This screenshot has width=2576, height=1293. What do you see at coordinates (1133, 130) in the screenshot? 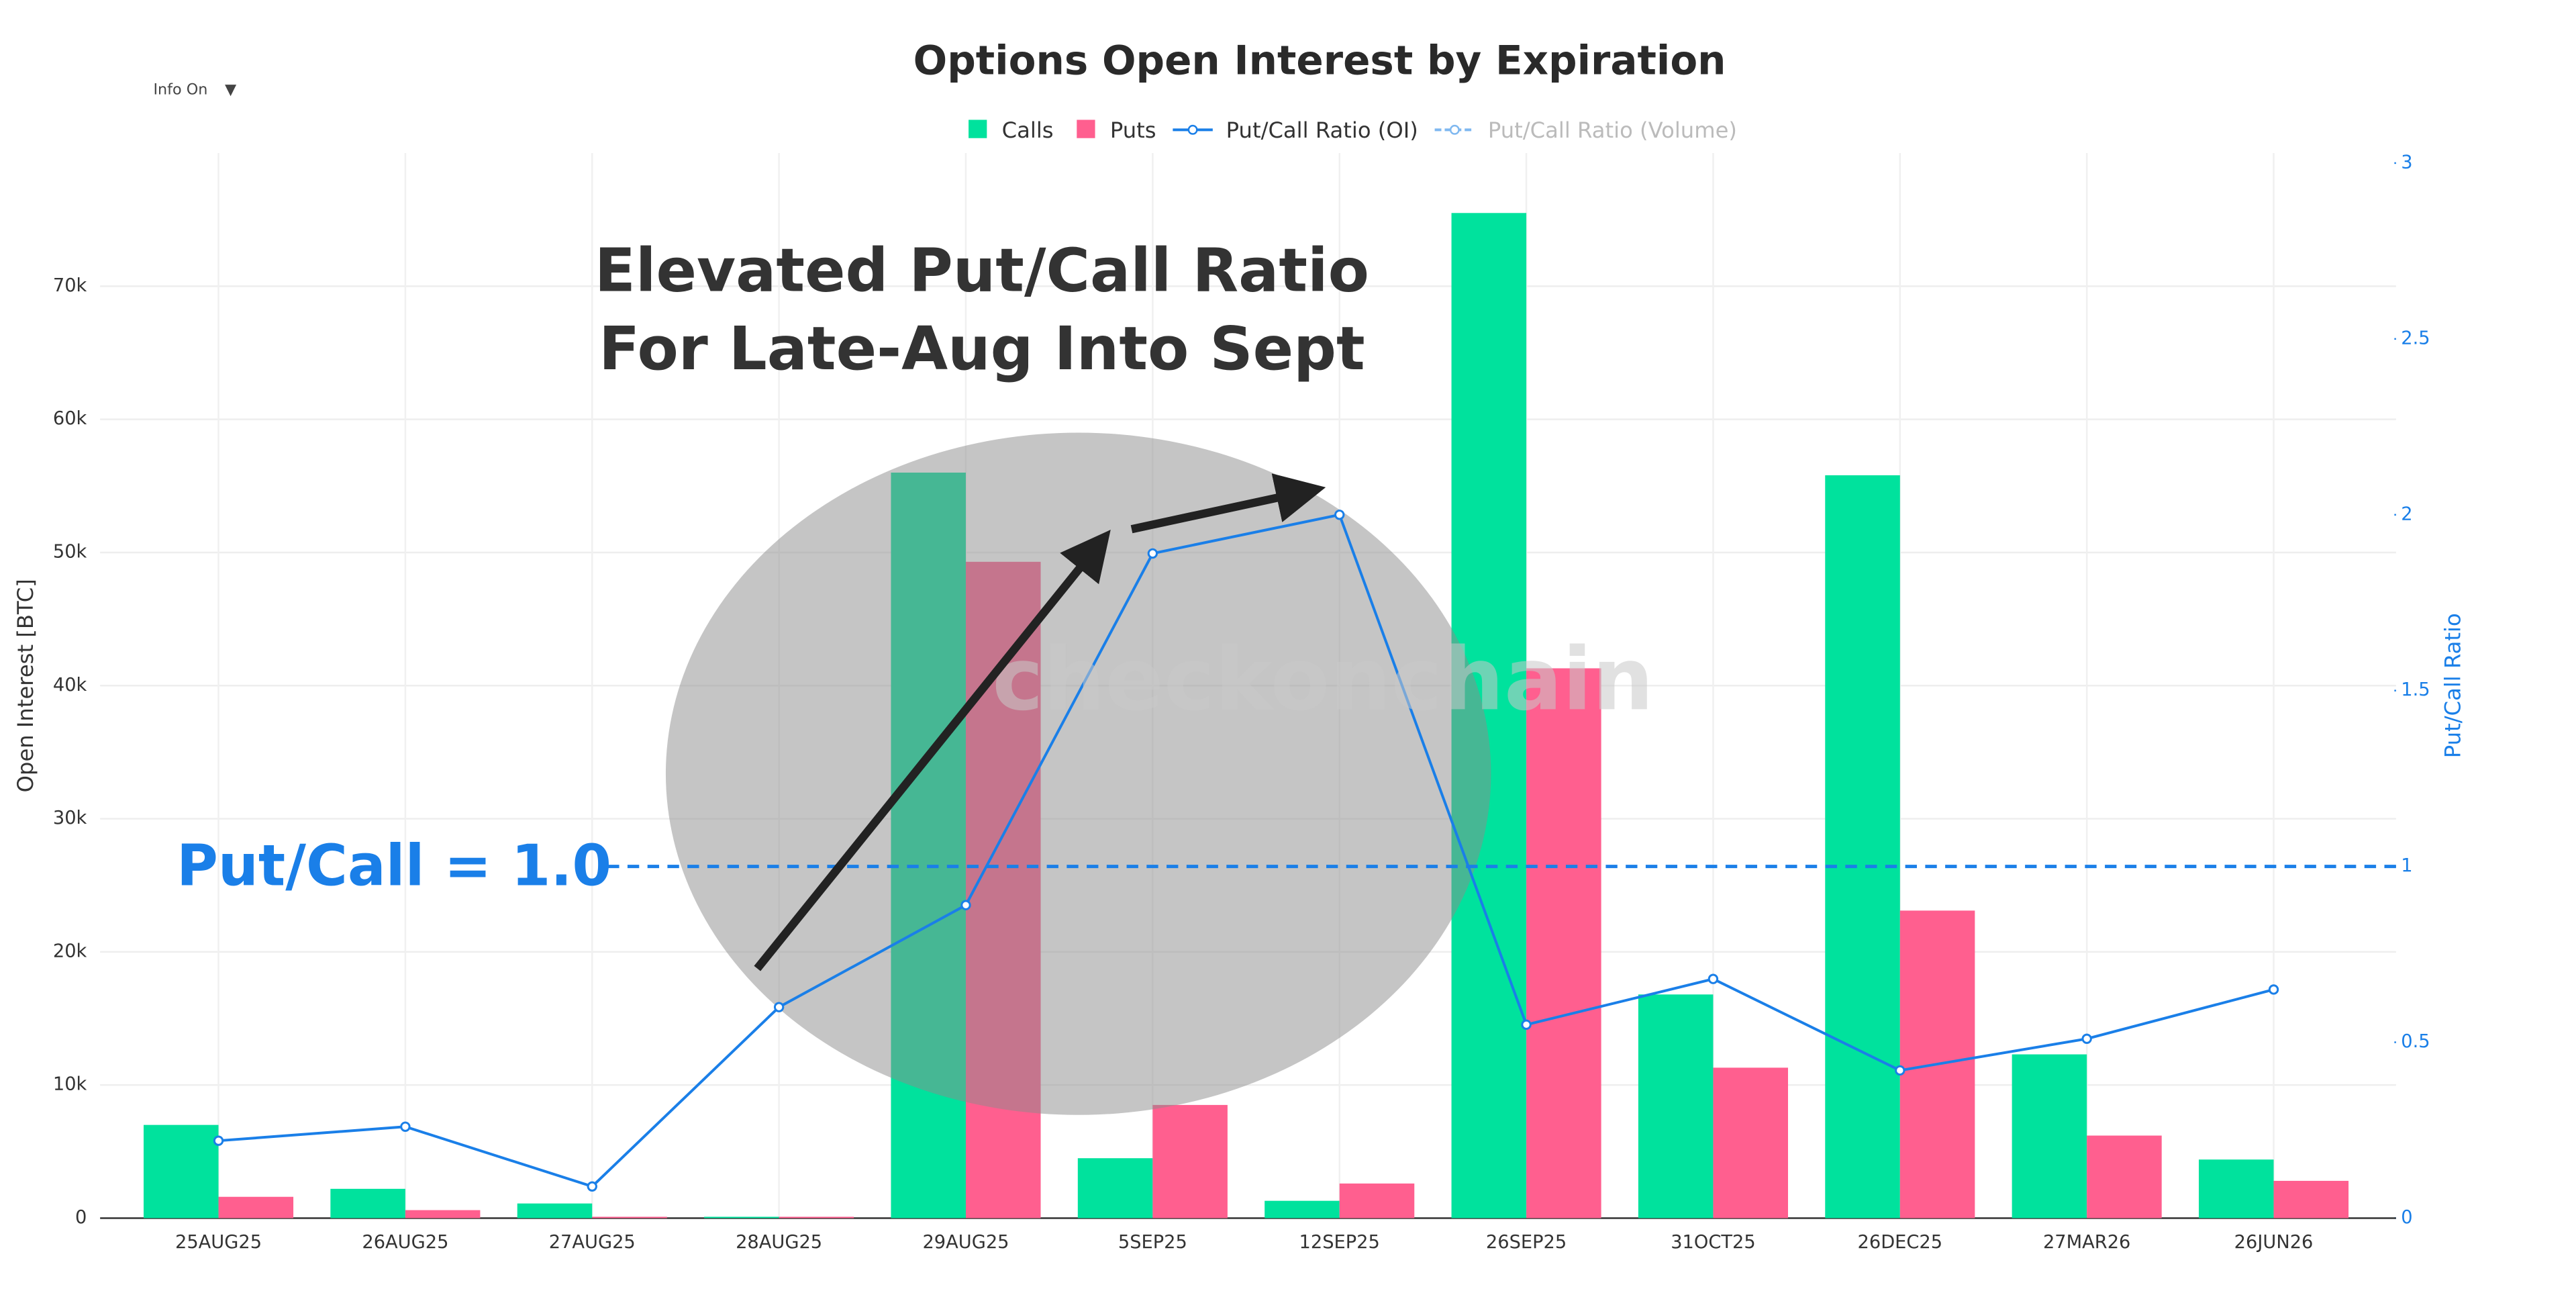
I see `legend-label: Puts` at bounding box center [1133, 130].